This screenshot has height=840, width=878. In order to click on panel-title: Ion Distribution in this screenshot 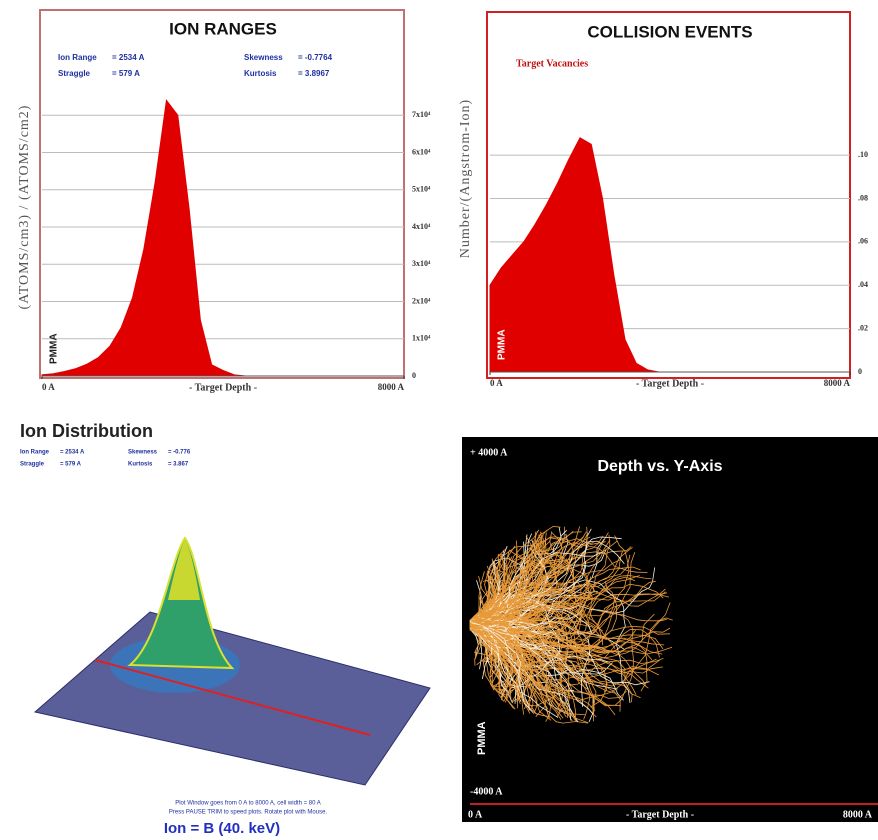, I will do `click(86, 431)`.